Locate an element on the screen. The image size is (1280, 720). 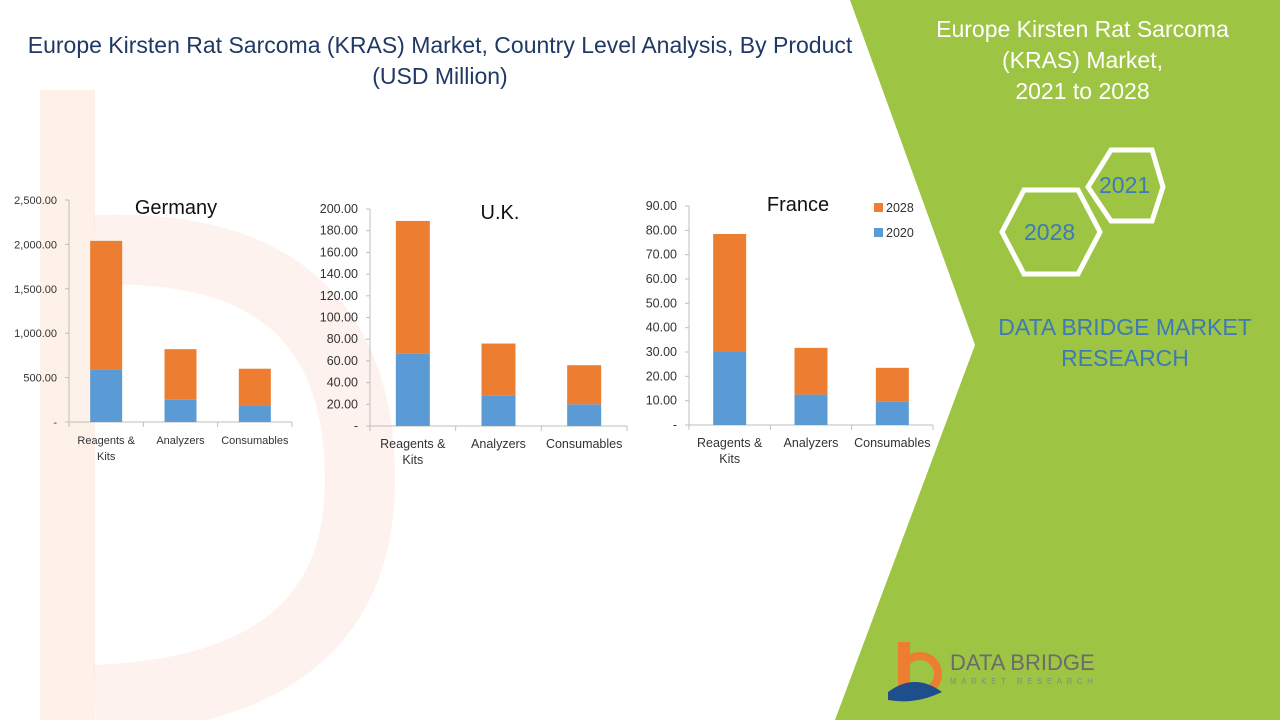
y-tick-label: 70.00 is located at coordinates (661, 255).